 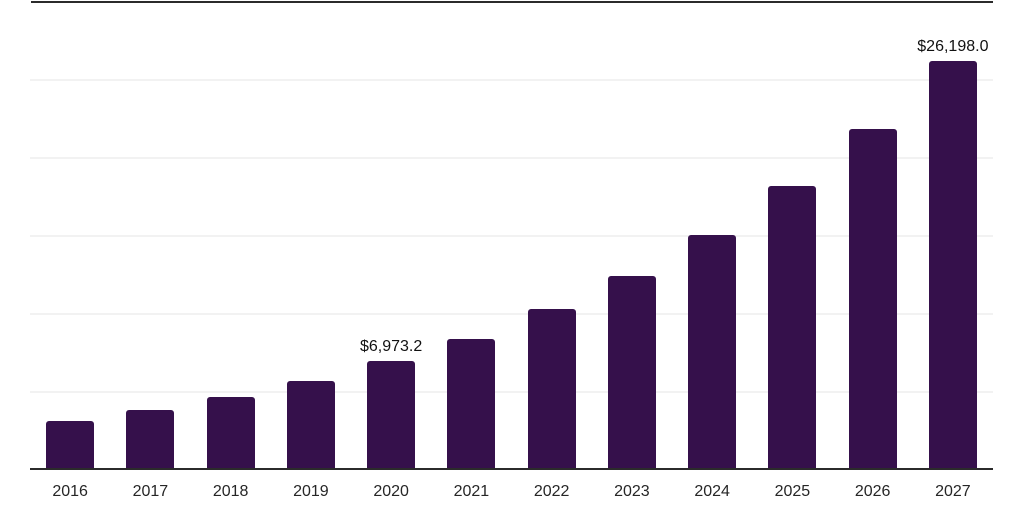 I want to click on x-tick-label-2017: 2017, so click(x=150, y=491).